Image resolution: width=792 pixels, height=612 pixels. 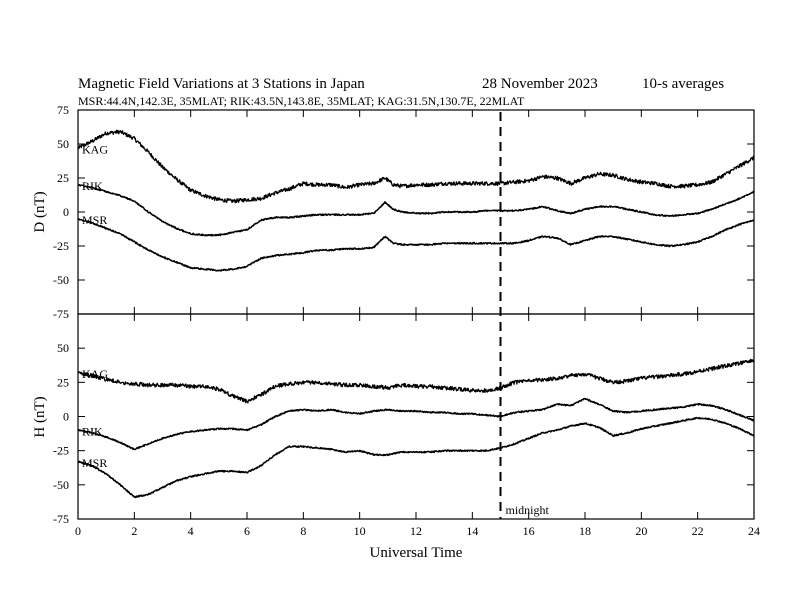 I want to click on x-axis-title: Universal Time, so click(x=416, y=553).